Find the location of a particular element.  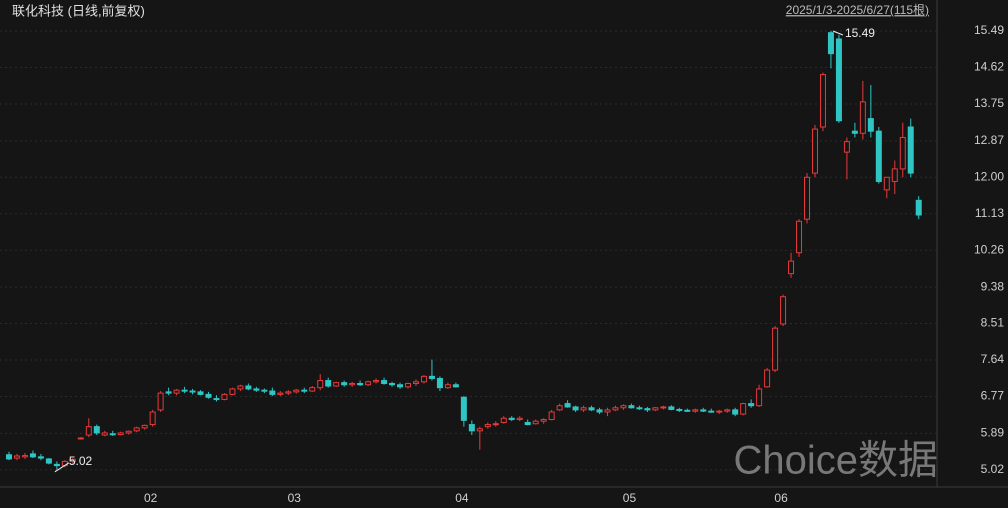

x-tick-label: 05 is located at coordinates (630, 498).